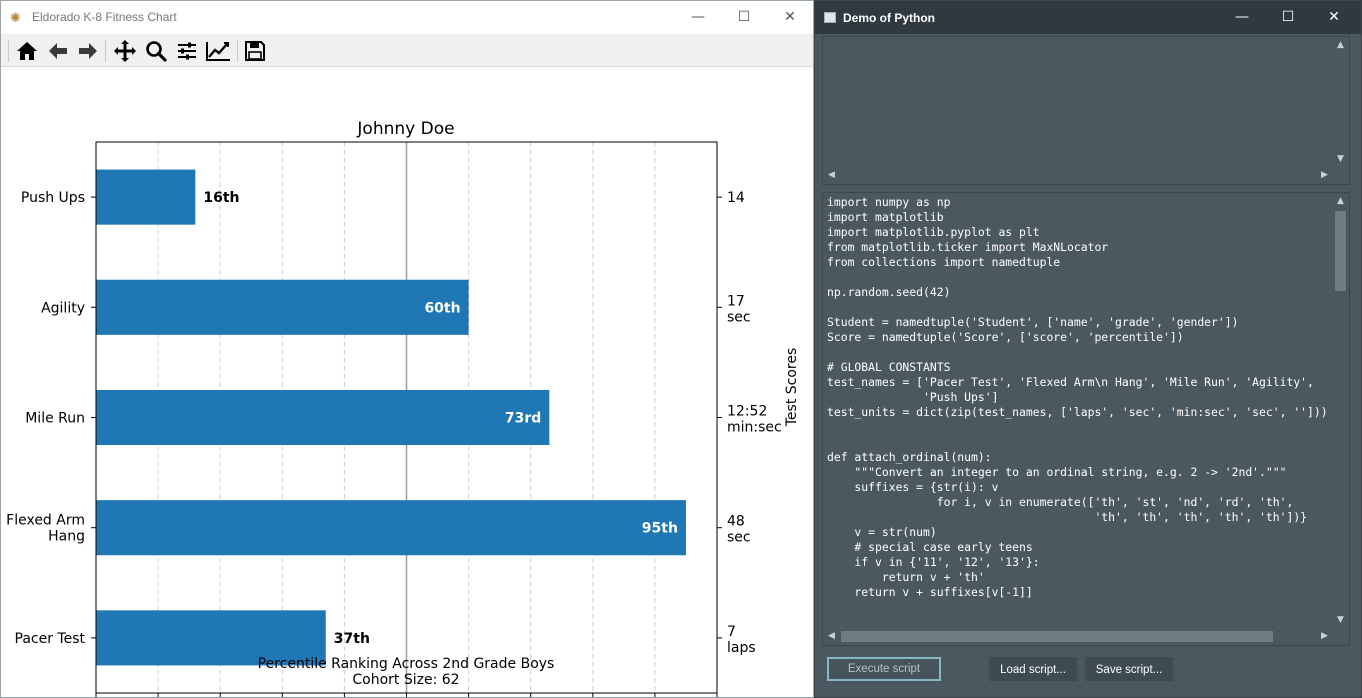 The width and height of the screenshot is (1362, 698). I want to click on zoom-icon, so click(156, 51).